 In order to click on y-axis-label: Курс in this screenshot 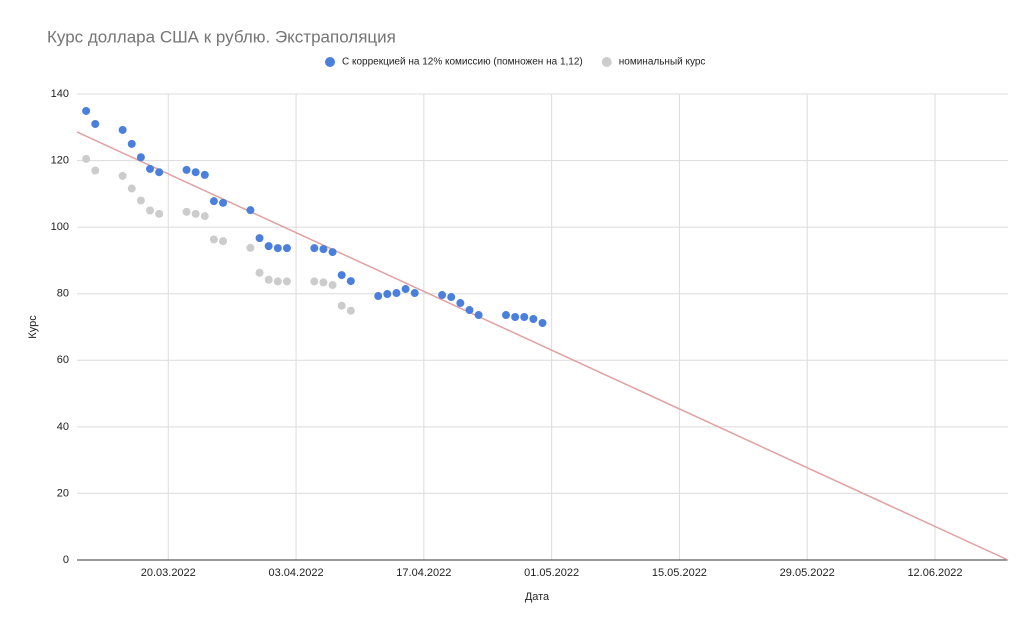, I will do `click(33, 327)`.